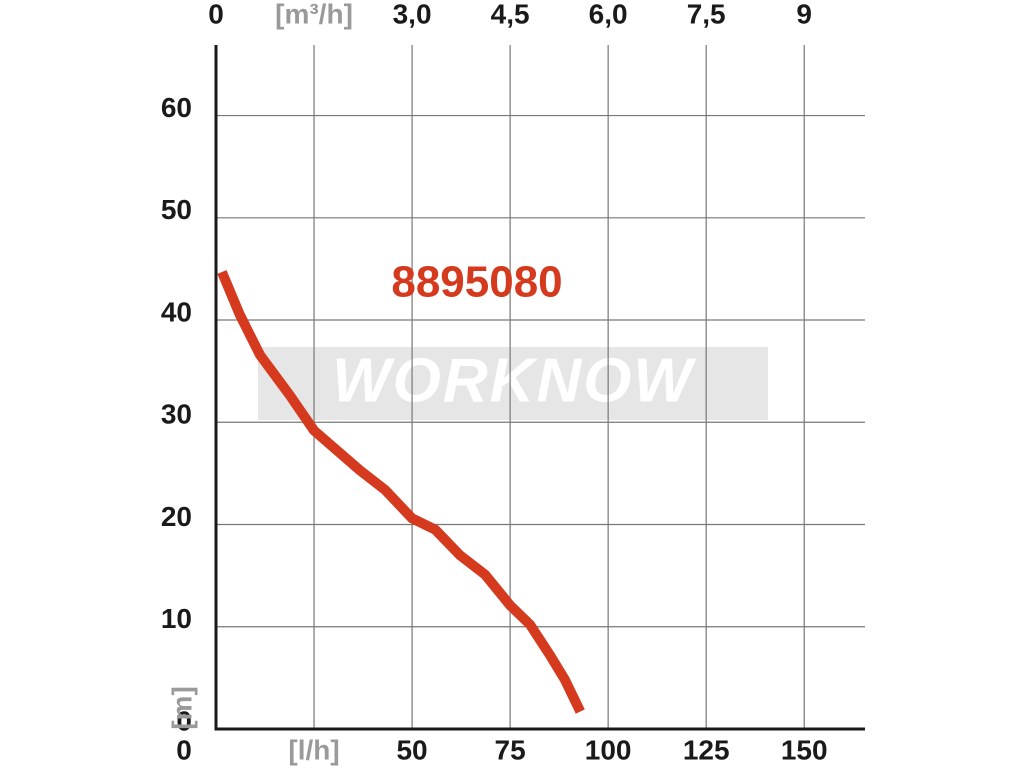  What do you see at coordinates (706, 14) in the screenshot?
I see `x2-tick-label: 7,5` at bounding box center [706, 14].